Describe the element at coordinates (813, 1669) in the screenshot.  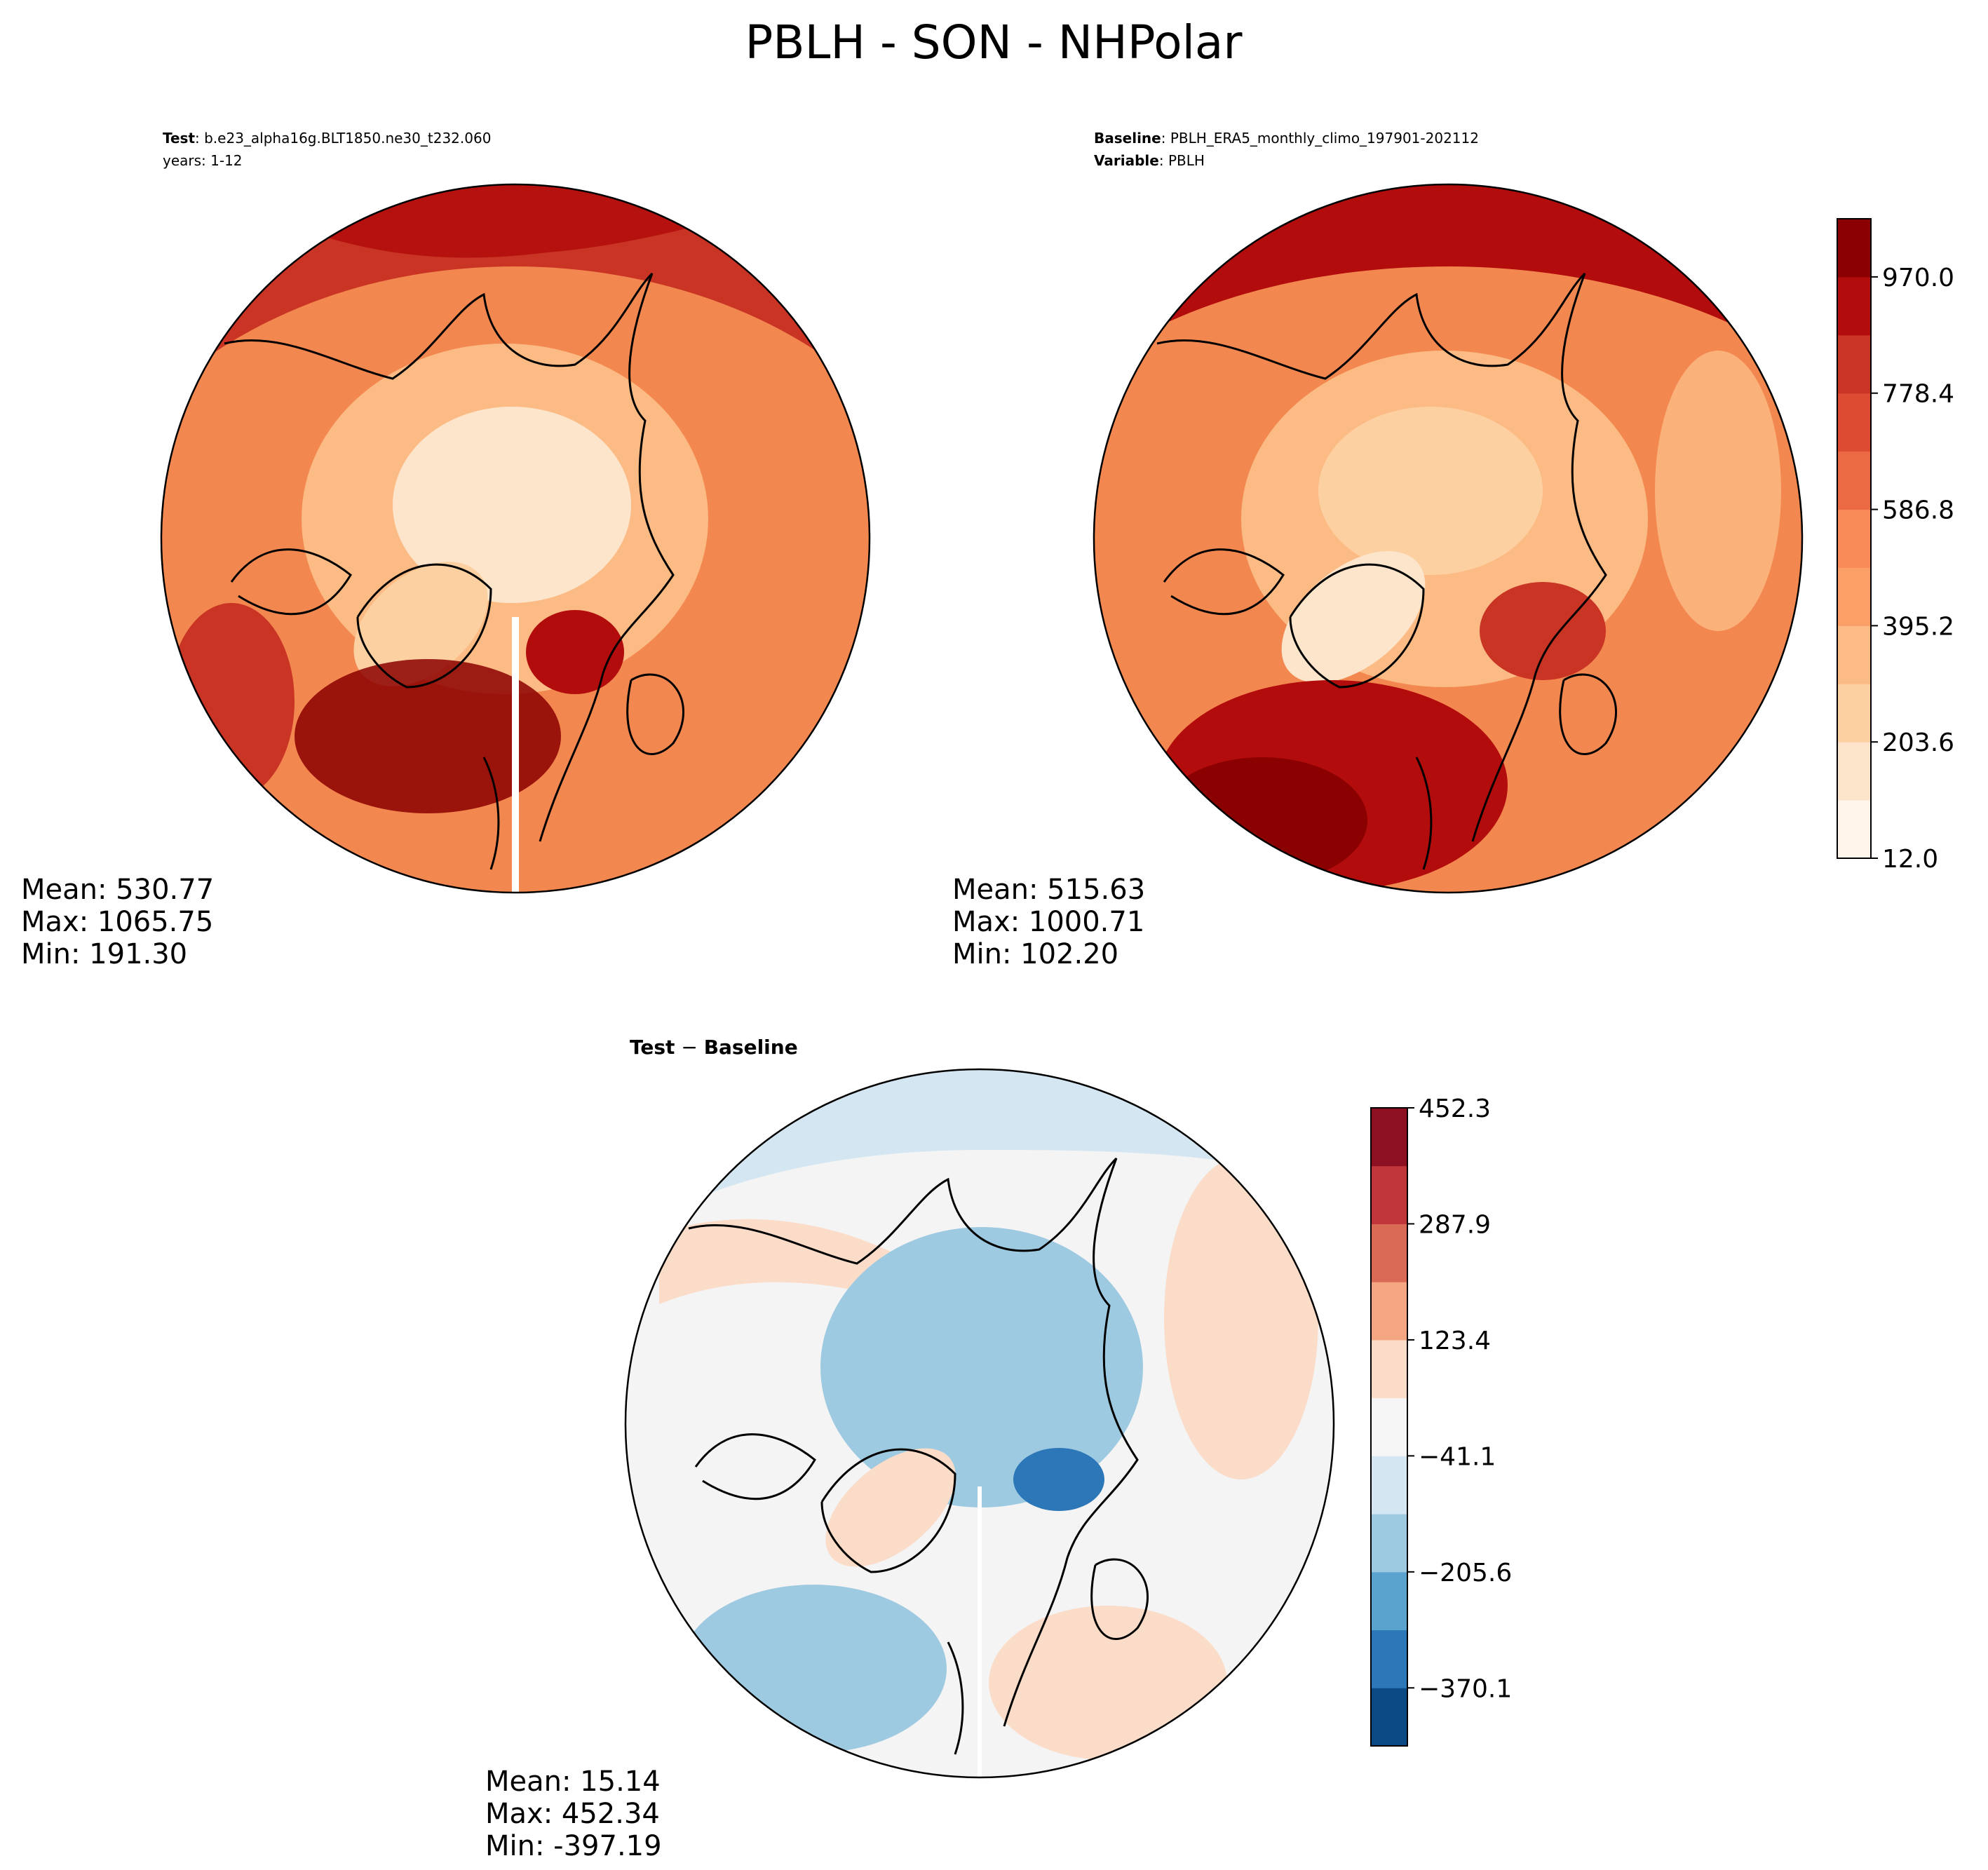
I see `diff-atlantic-negative` at that location.